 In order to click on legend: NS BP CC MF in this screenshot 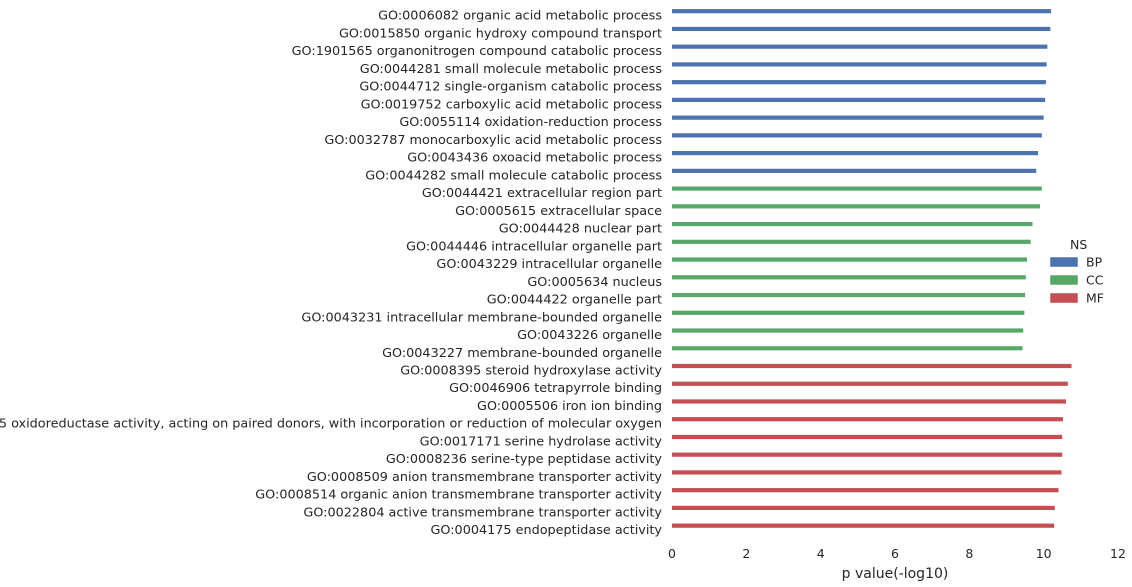, I will do `click(1076, 271)`.